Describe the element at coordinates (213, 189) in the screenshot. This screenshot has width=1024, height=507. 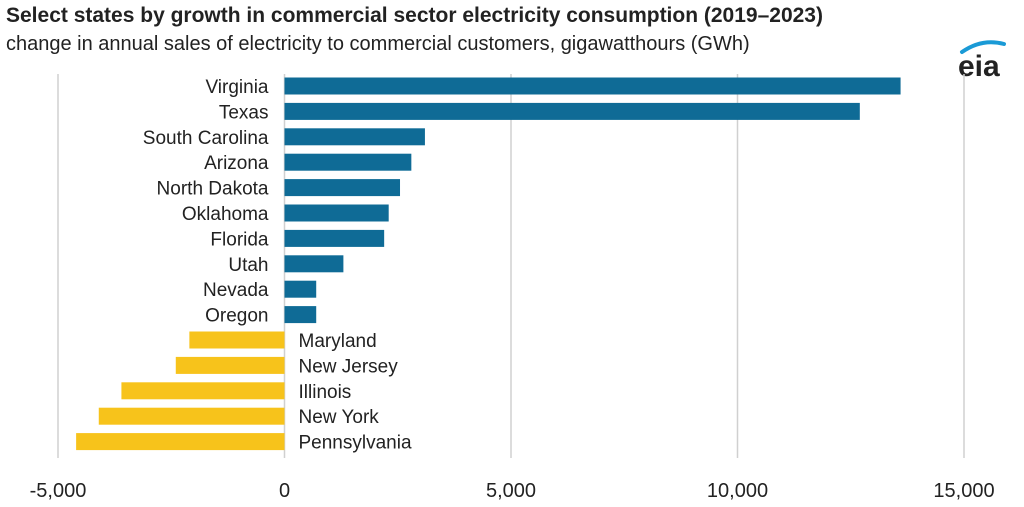
I see `category-label: North Dakota` at that location.